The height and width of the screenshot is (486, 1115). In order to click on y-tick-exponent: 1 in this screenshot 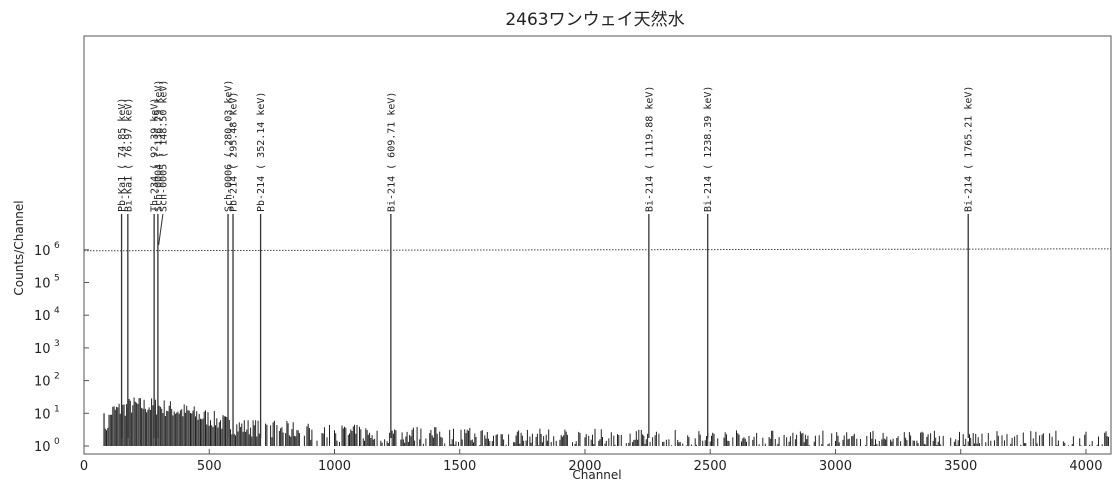, I will do `click(57, 409)`.